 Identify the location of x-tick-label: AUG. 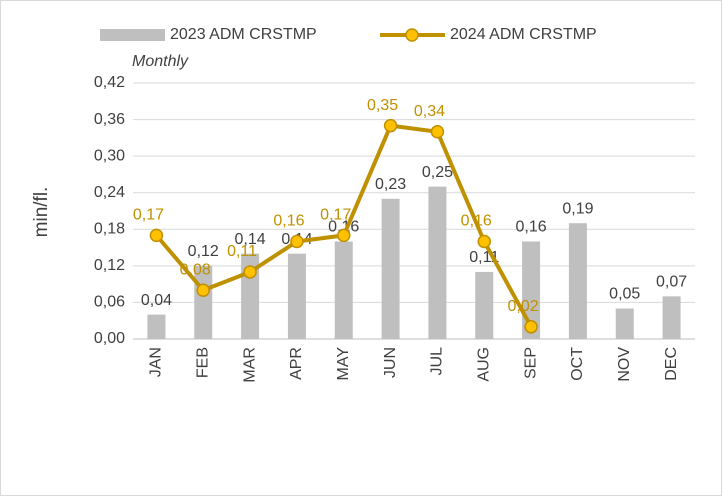
(483, 364).